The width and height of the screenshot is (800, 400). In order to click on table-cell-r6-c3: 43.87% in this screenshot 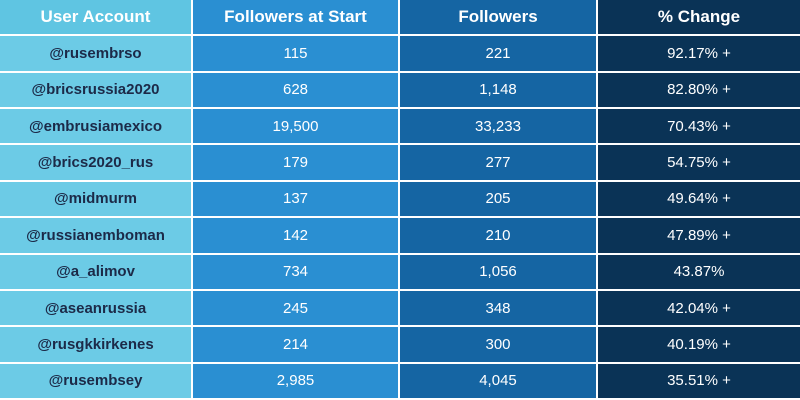, I will do `click(699, 271)`.